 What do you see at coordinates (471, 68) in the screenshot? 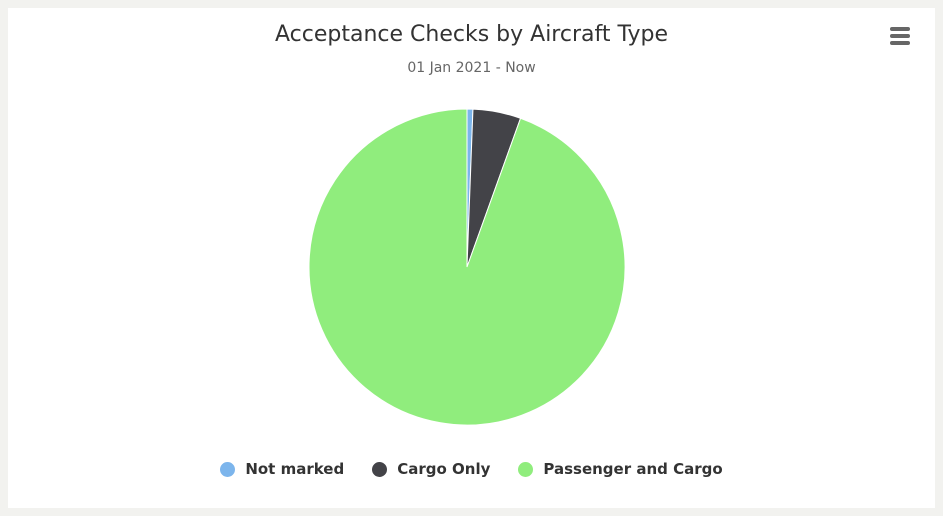
I see `chart-subtitle: 01 Jan 2021 - Now` at bounding box center [471, 68].